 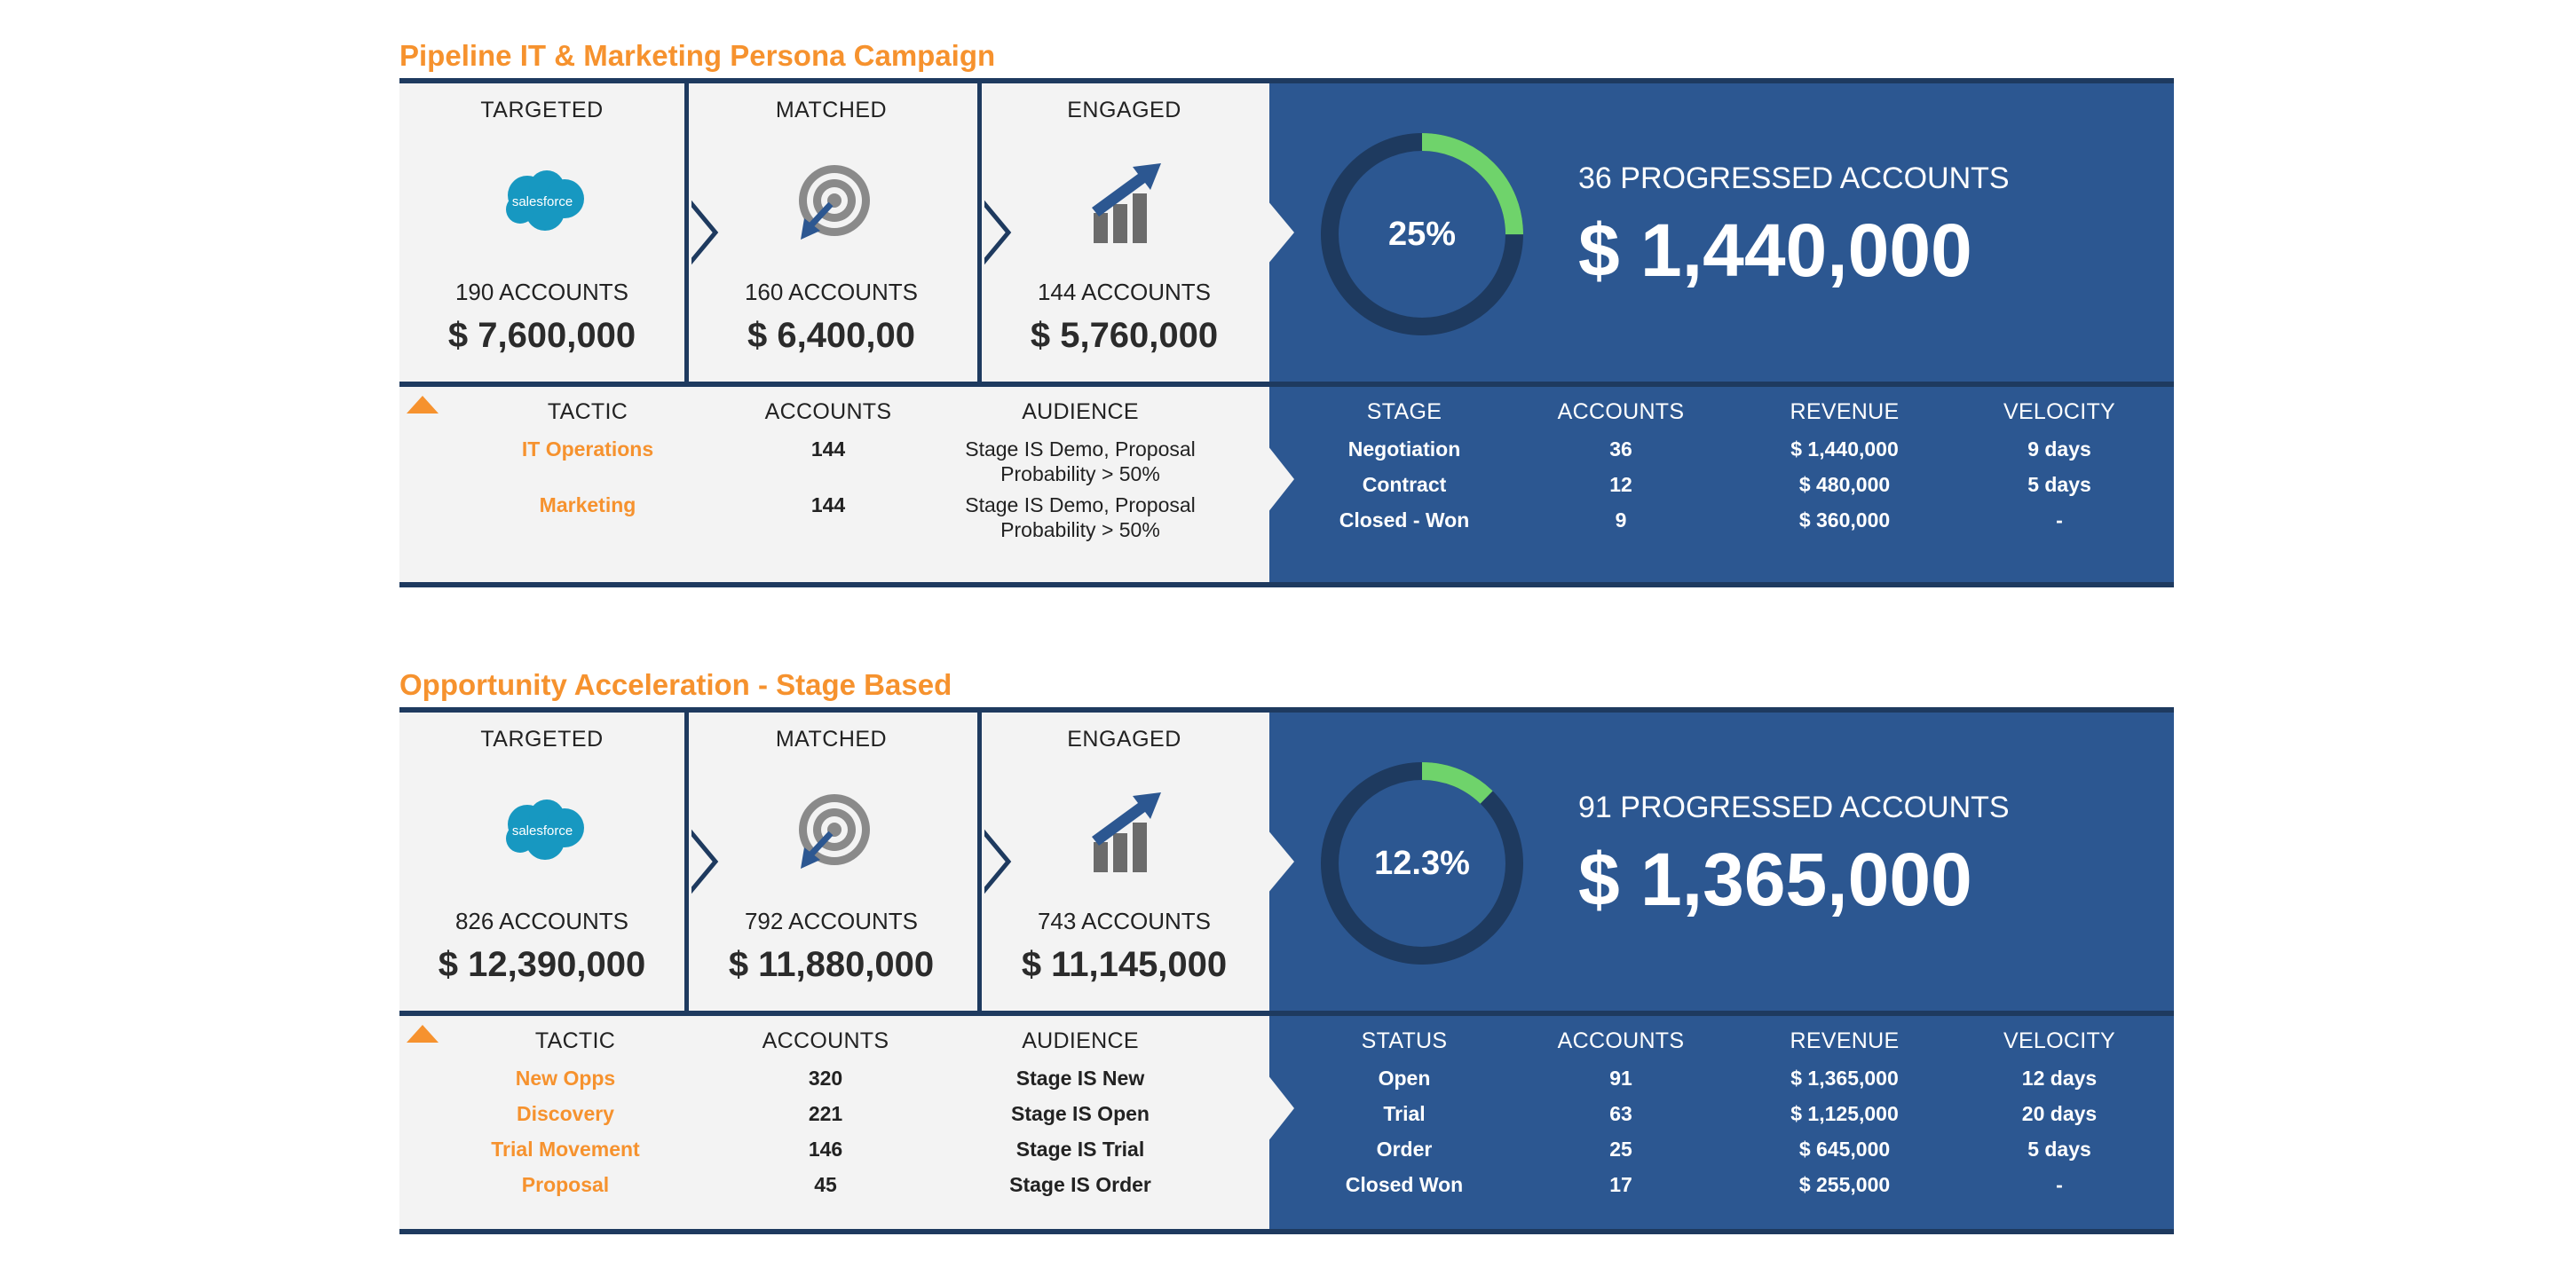 I want to click on stage-revenue: $ 1,440,000, so click(x=1844, y=449).